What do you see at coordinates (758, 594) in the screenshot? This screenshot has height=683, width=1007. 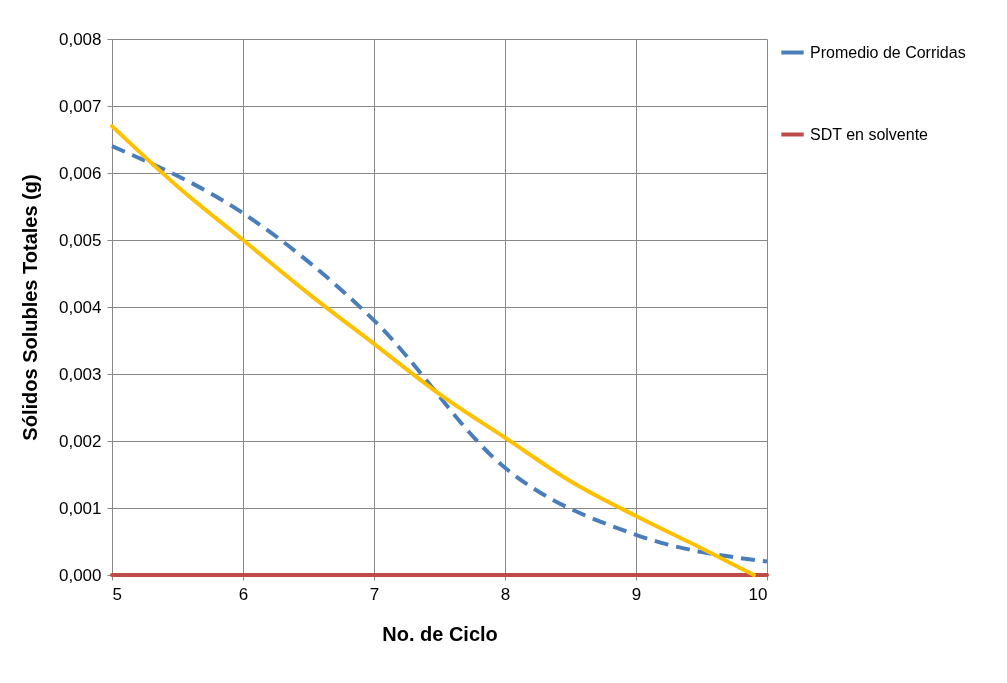 I see `x-tick-label: 10` at bounding box center [758, 594].